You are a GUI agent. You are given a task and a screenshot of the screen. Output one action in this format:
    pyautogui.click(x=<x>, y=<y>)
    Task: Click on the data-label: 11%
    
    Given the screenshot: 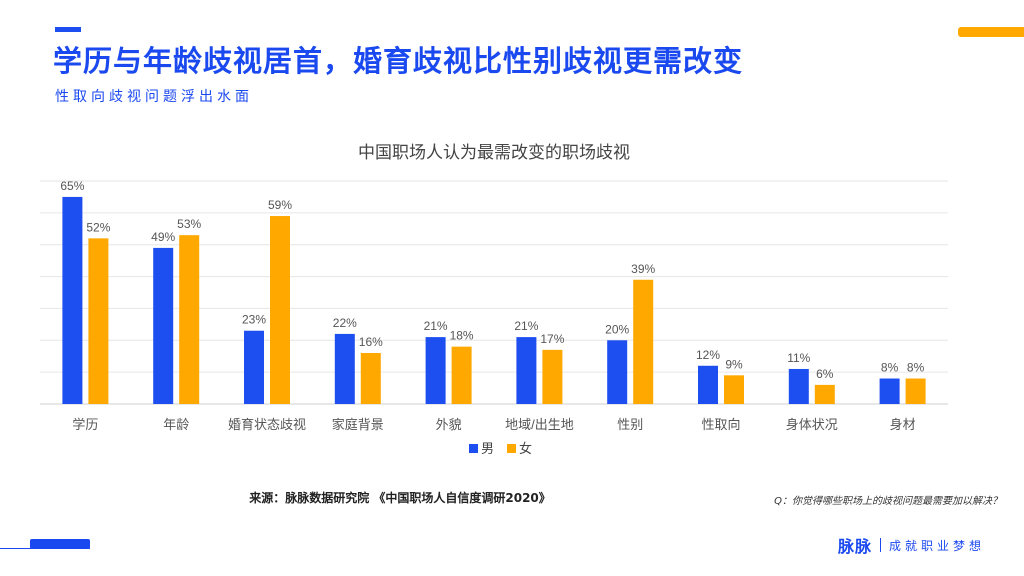 What is the action you would take?
    pyautogui.click(x=798, y=358)
    